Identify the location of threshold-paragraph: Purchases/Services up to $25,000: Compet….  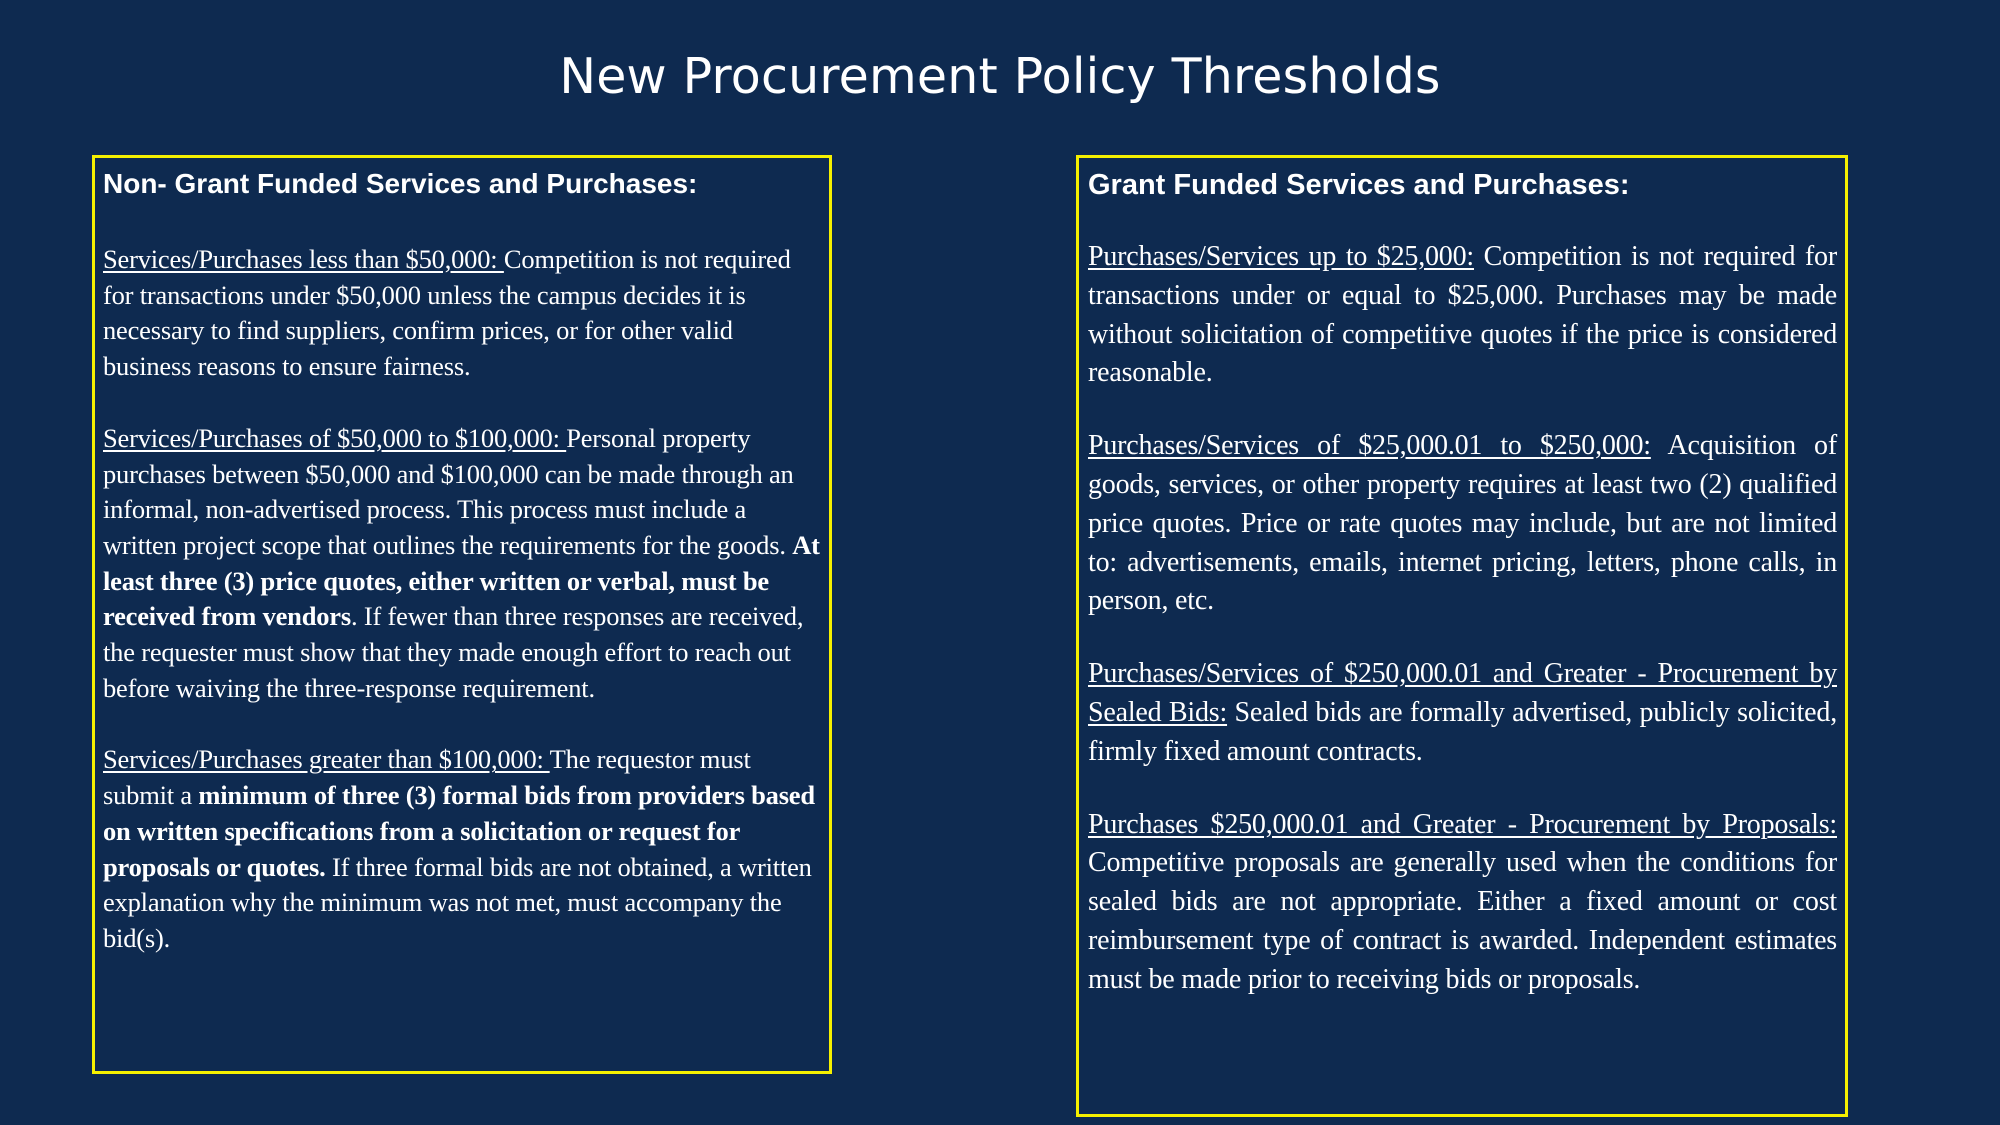
(1462, 315).